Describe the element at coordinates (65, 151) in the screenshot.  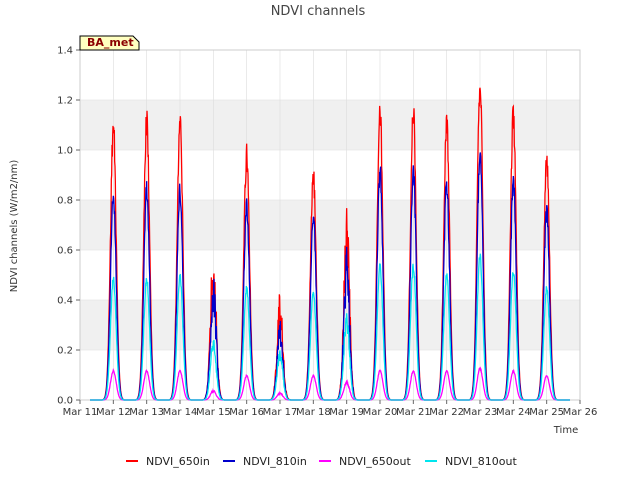
I see `y-tick-label: 1.0` at that location.